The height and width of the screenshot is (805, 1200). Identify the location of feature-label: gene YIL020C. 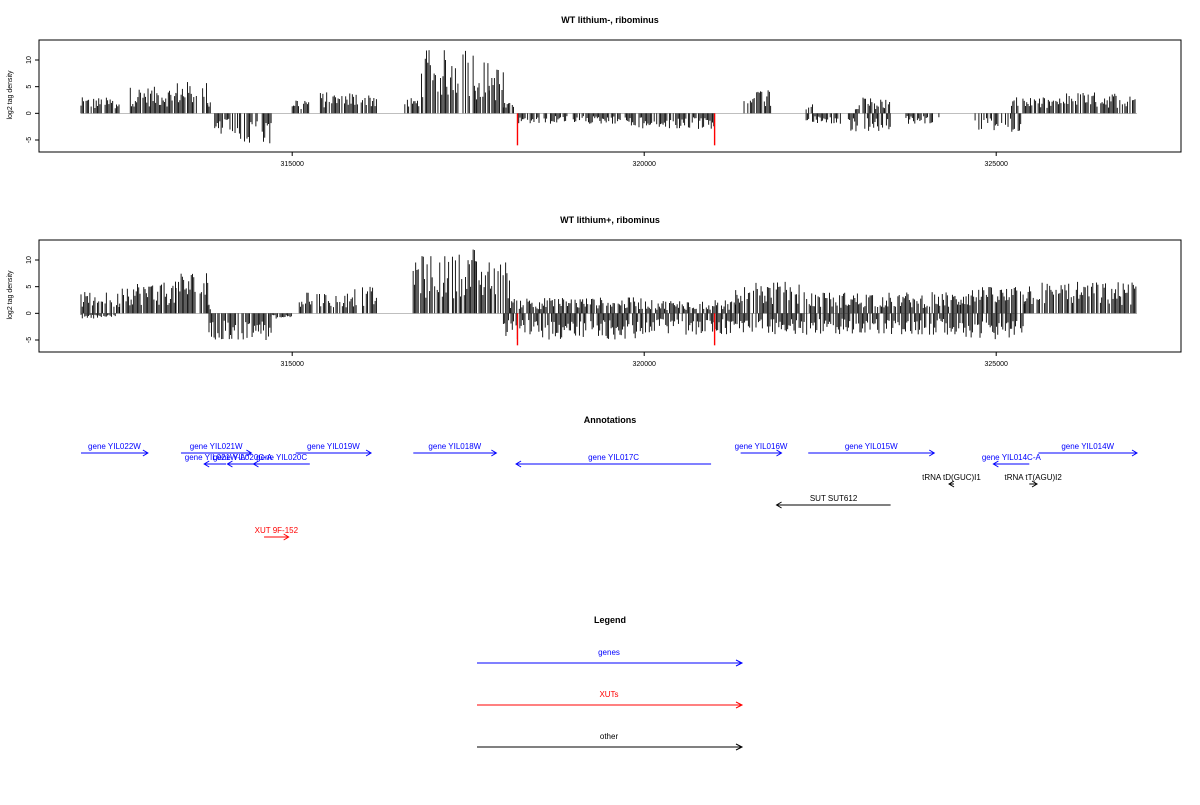
(281, 457).